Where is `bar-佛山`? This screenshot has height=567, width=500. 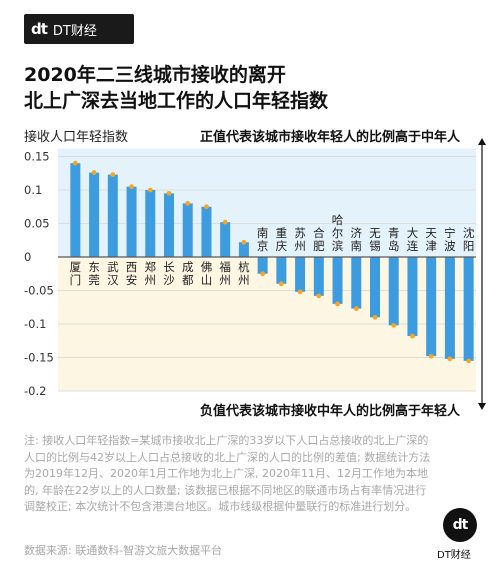
bar-佛山 is located at coordinates (206, 231).